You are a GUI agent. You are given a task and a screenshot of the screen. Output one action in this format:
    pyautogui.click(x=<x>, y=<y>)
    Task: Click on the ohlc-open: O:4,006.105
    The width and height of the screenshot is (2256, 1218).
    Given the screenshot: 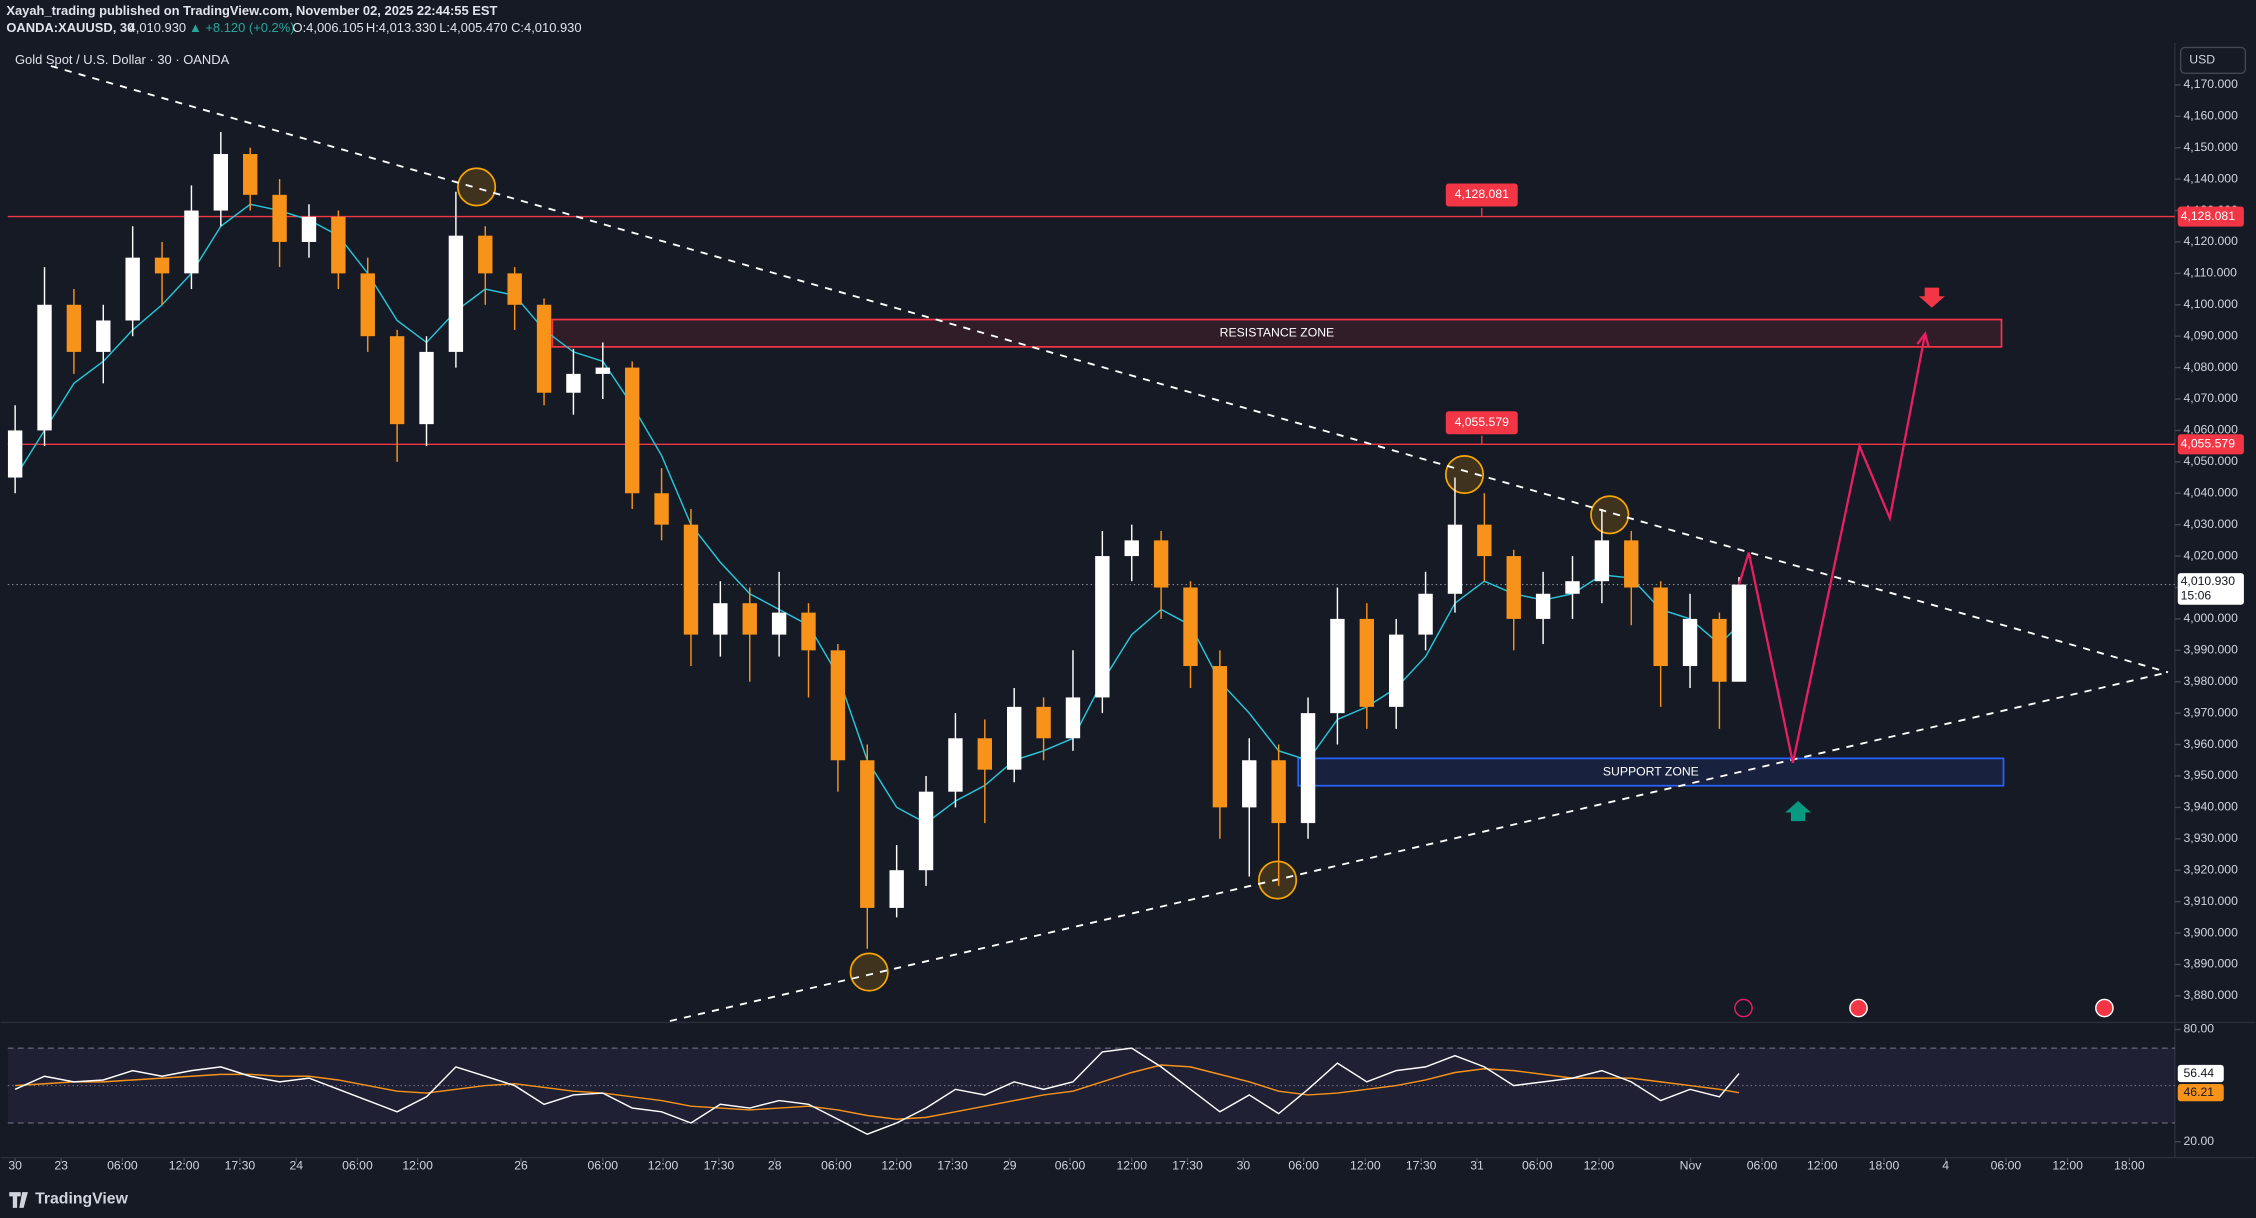 What is the action you would take?
    pyautogui.click(x=328, y=27)
    